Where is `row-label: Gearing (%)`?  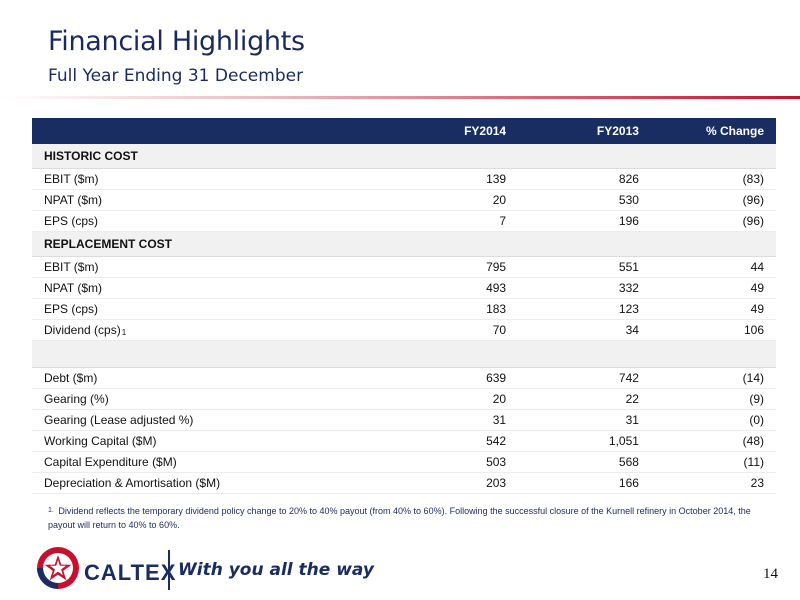 row-label: Gearing (%) is located at coordinates (234, 399).